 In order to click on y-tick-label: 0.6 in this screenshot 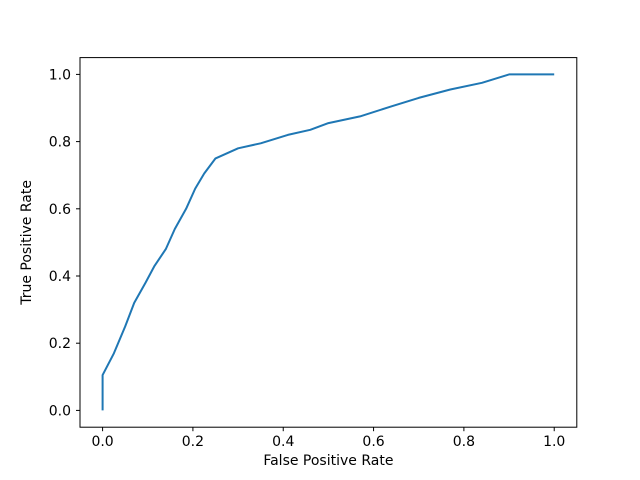, I will do `click(60, 210)`.